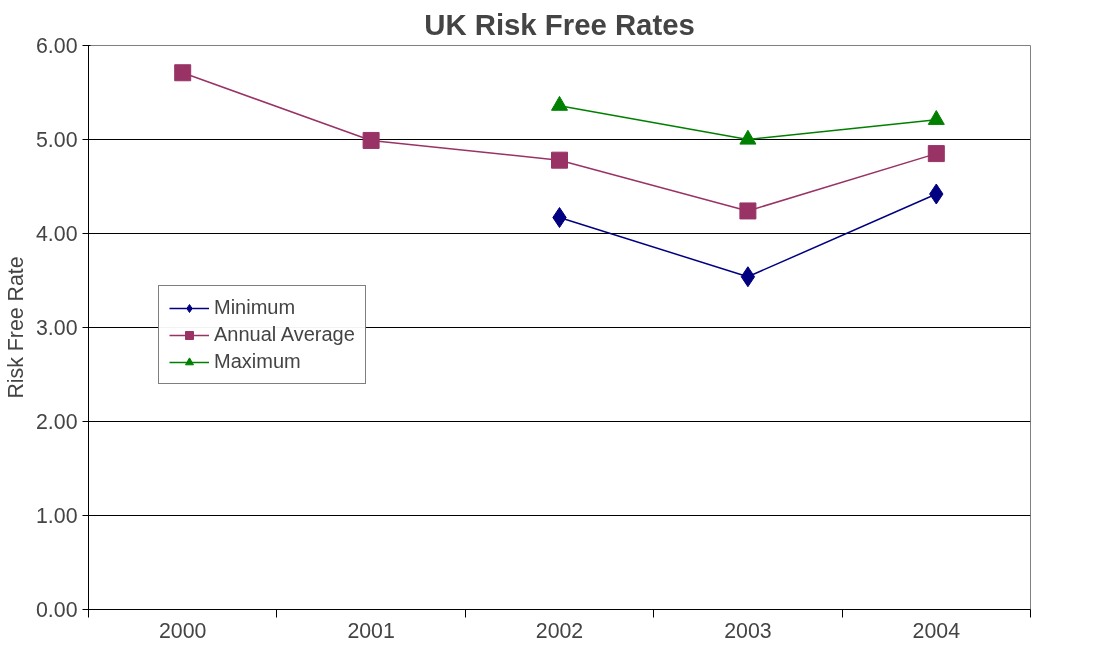  I want to click on x-tick-label: 2001, so click(371, 630).